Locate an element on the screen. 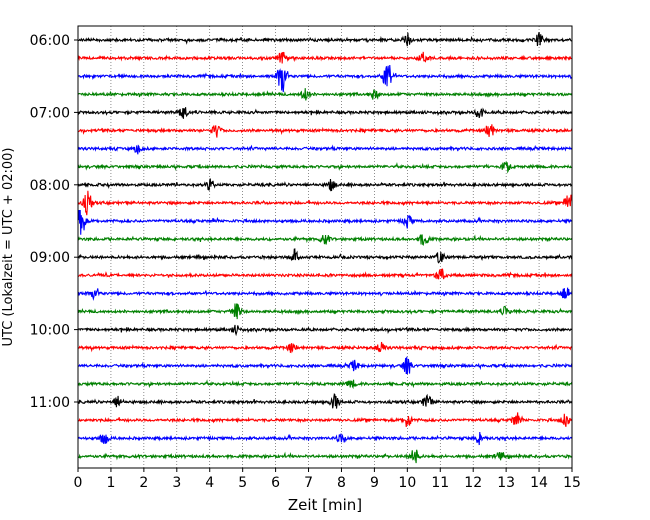 This screenshot has width=650, height=520. x-tick-label: 10 is located at coordinates (407, 483).